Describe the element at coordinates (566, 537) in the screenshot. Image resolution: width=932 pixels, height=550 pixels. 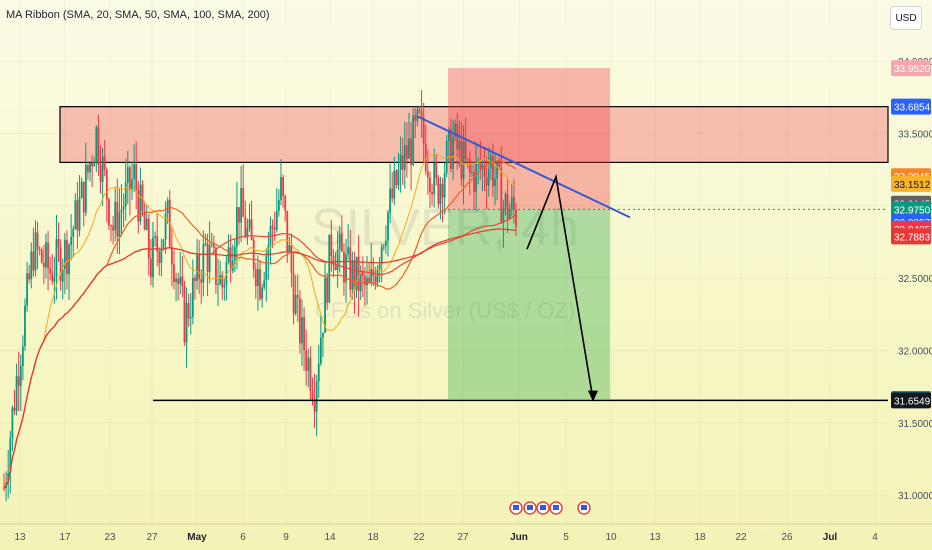
I see `x-tick-label: 5` at that location.